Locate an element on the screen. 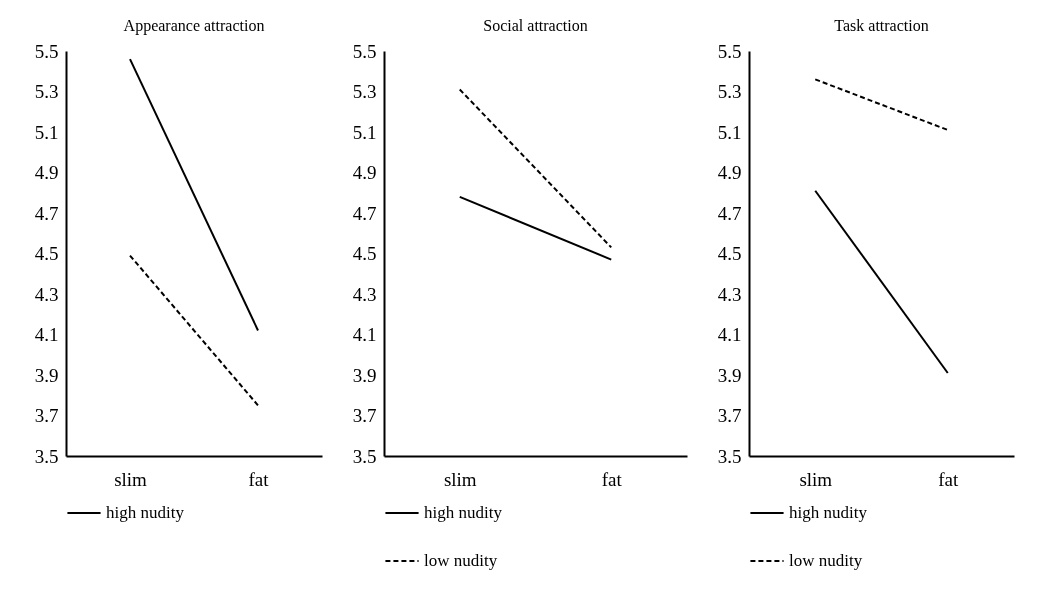 The height and width of the screenshot is (594, 1060). chart-title: Appearance attraction is located at coordinates (194, 26).